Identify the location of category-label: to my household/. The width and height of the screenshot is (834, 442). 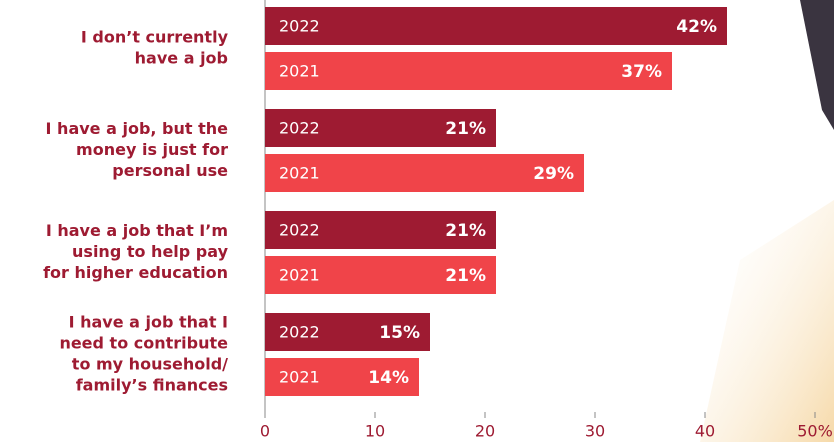
(150, 364).